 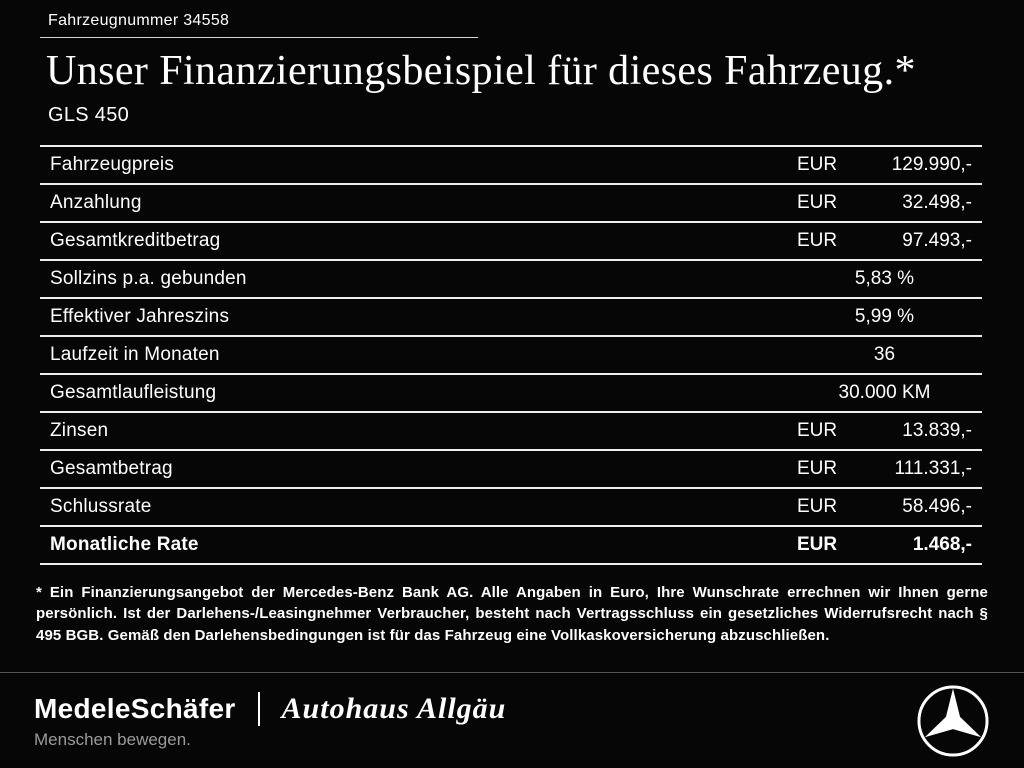 What do you see at coordinates (511, 470) in the screenshot?
I see `table-row: Gesamtbetrag EUR 111.331,-` at bounding box center [511, 470].